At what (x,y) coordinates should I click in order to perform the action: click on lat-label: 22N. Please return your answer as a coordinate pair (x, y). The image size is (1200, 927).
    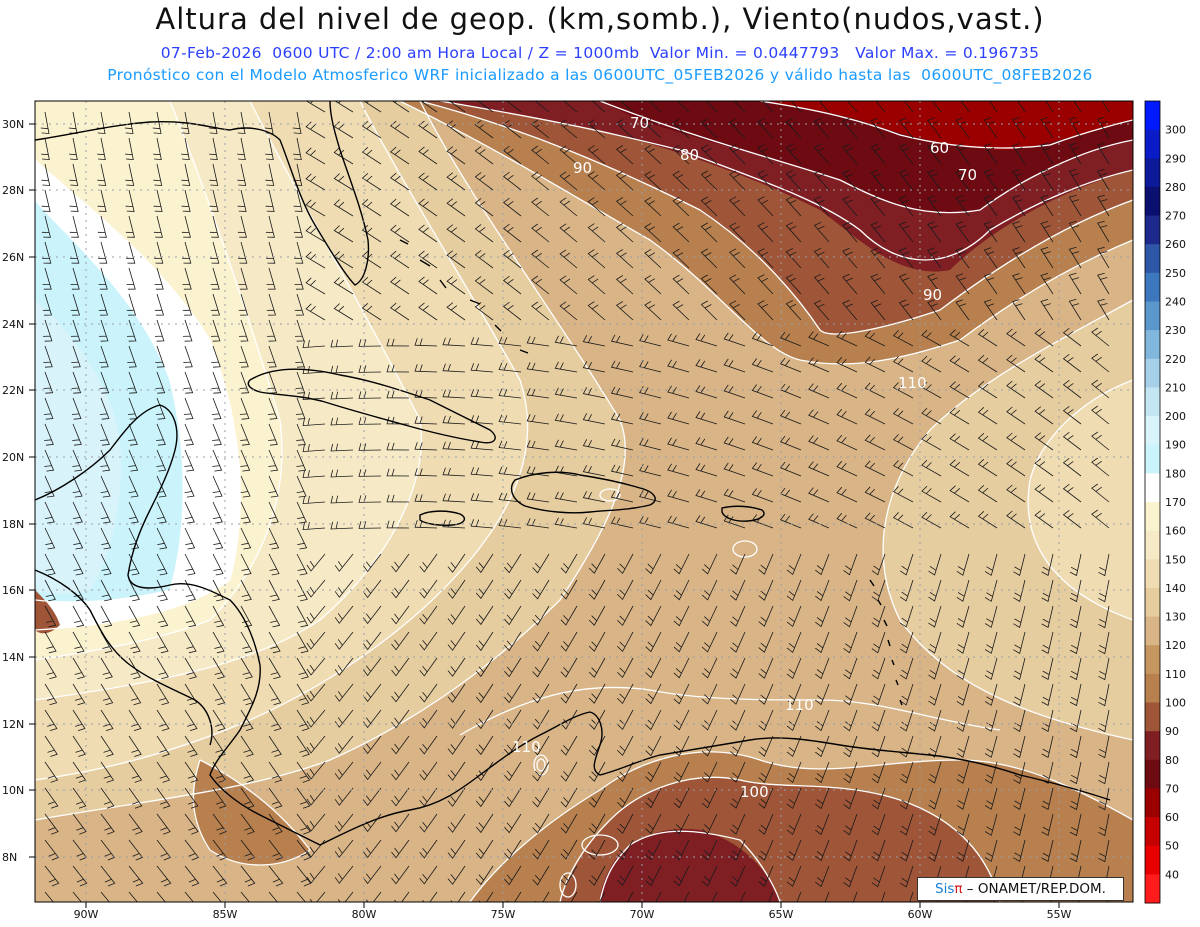
    Looking at the image, I should click on (13, 390).